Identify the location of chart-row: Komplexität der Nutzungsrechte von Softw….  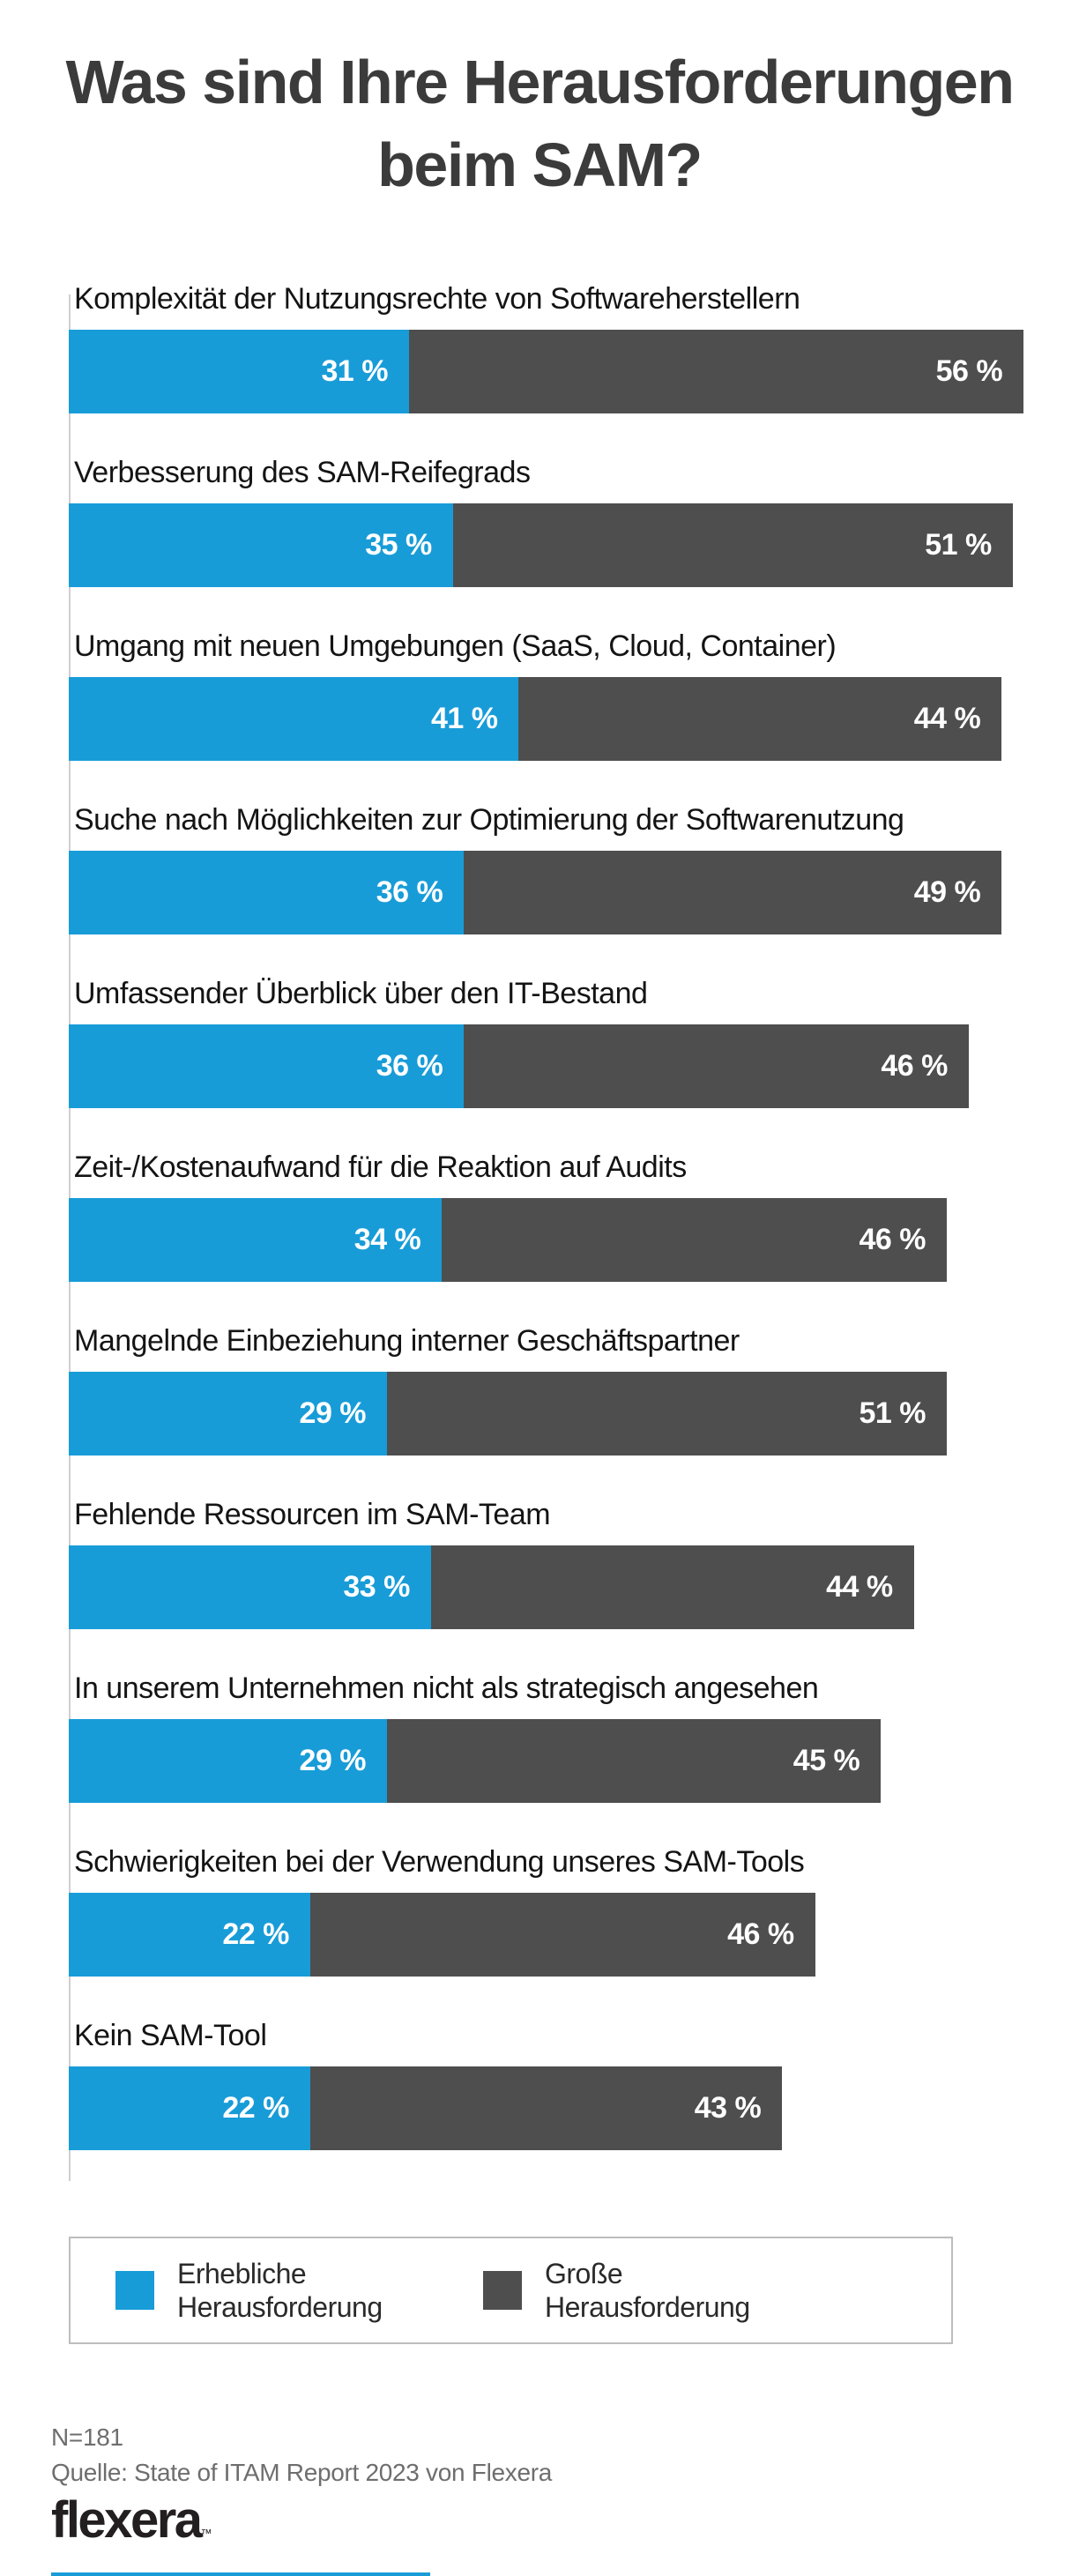
(574, 346).